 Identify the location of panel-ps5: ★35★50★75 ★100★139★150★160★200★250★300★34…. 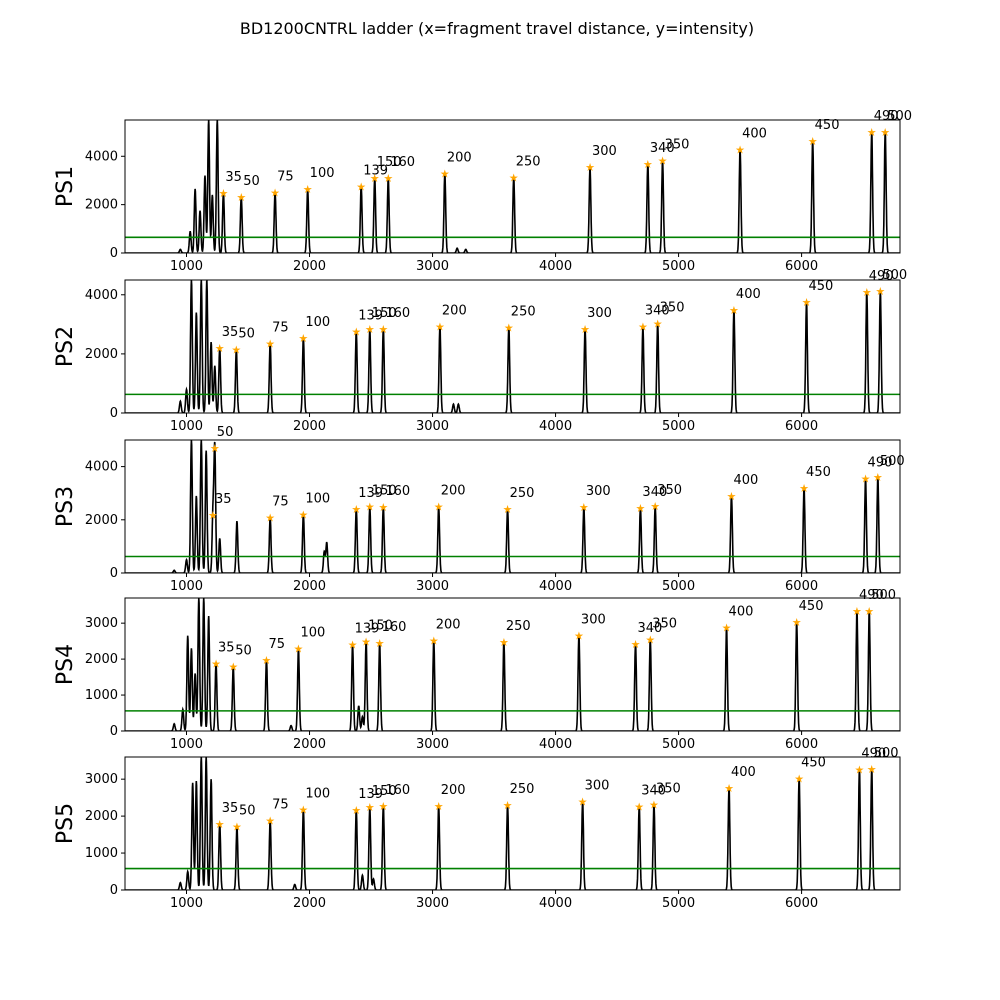
(477, 828).